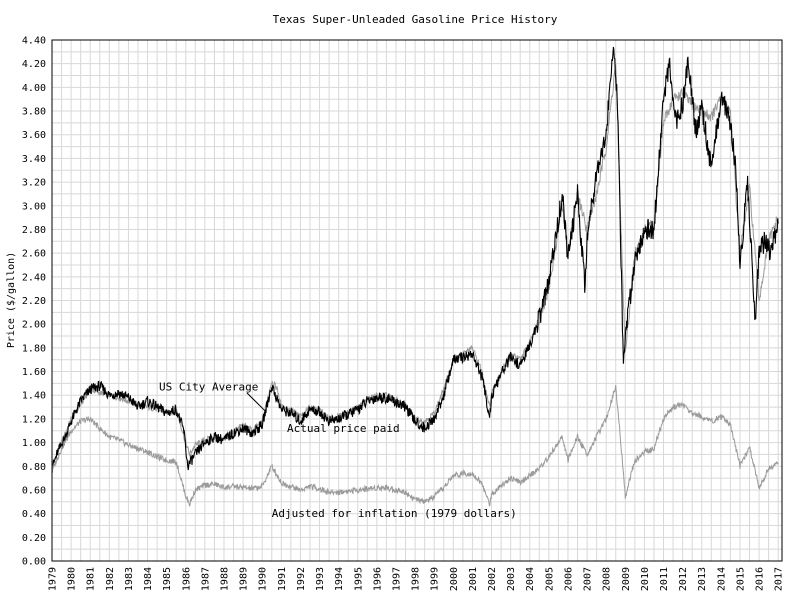 The height and width of the screenshot is (600, 800). I want to click on x-tick-label: 2015, so click(740, 579).